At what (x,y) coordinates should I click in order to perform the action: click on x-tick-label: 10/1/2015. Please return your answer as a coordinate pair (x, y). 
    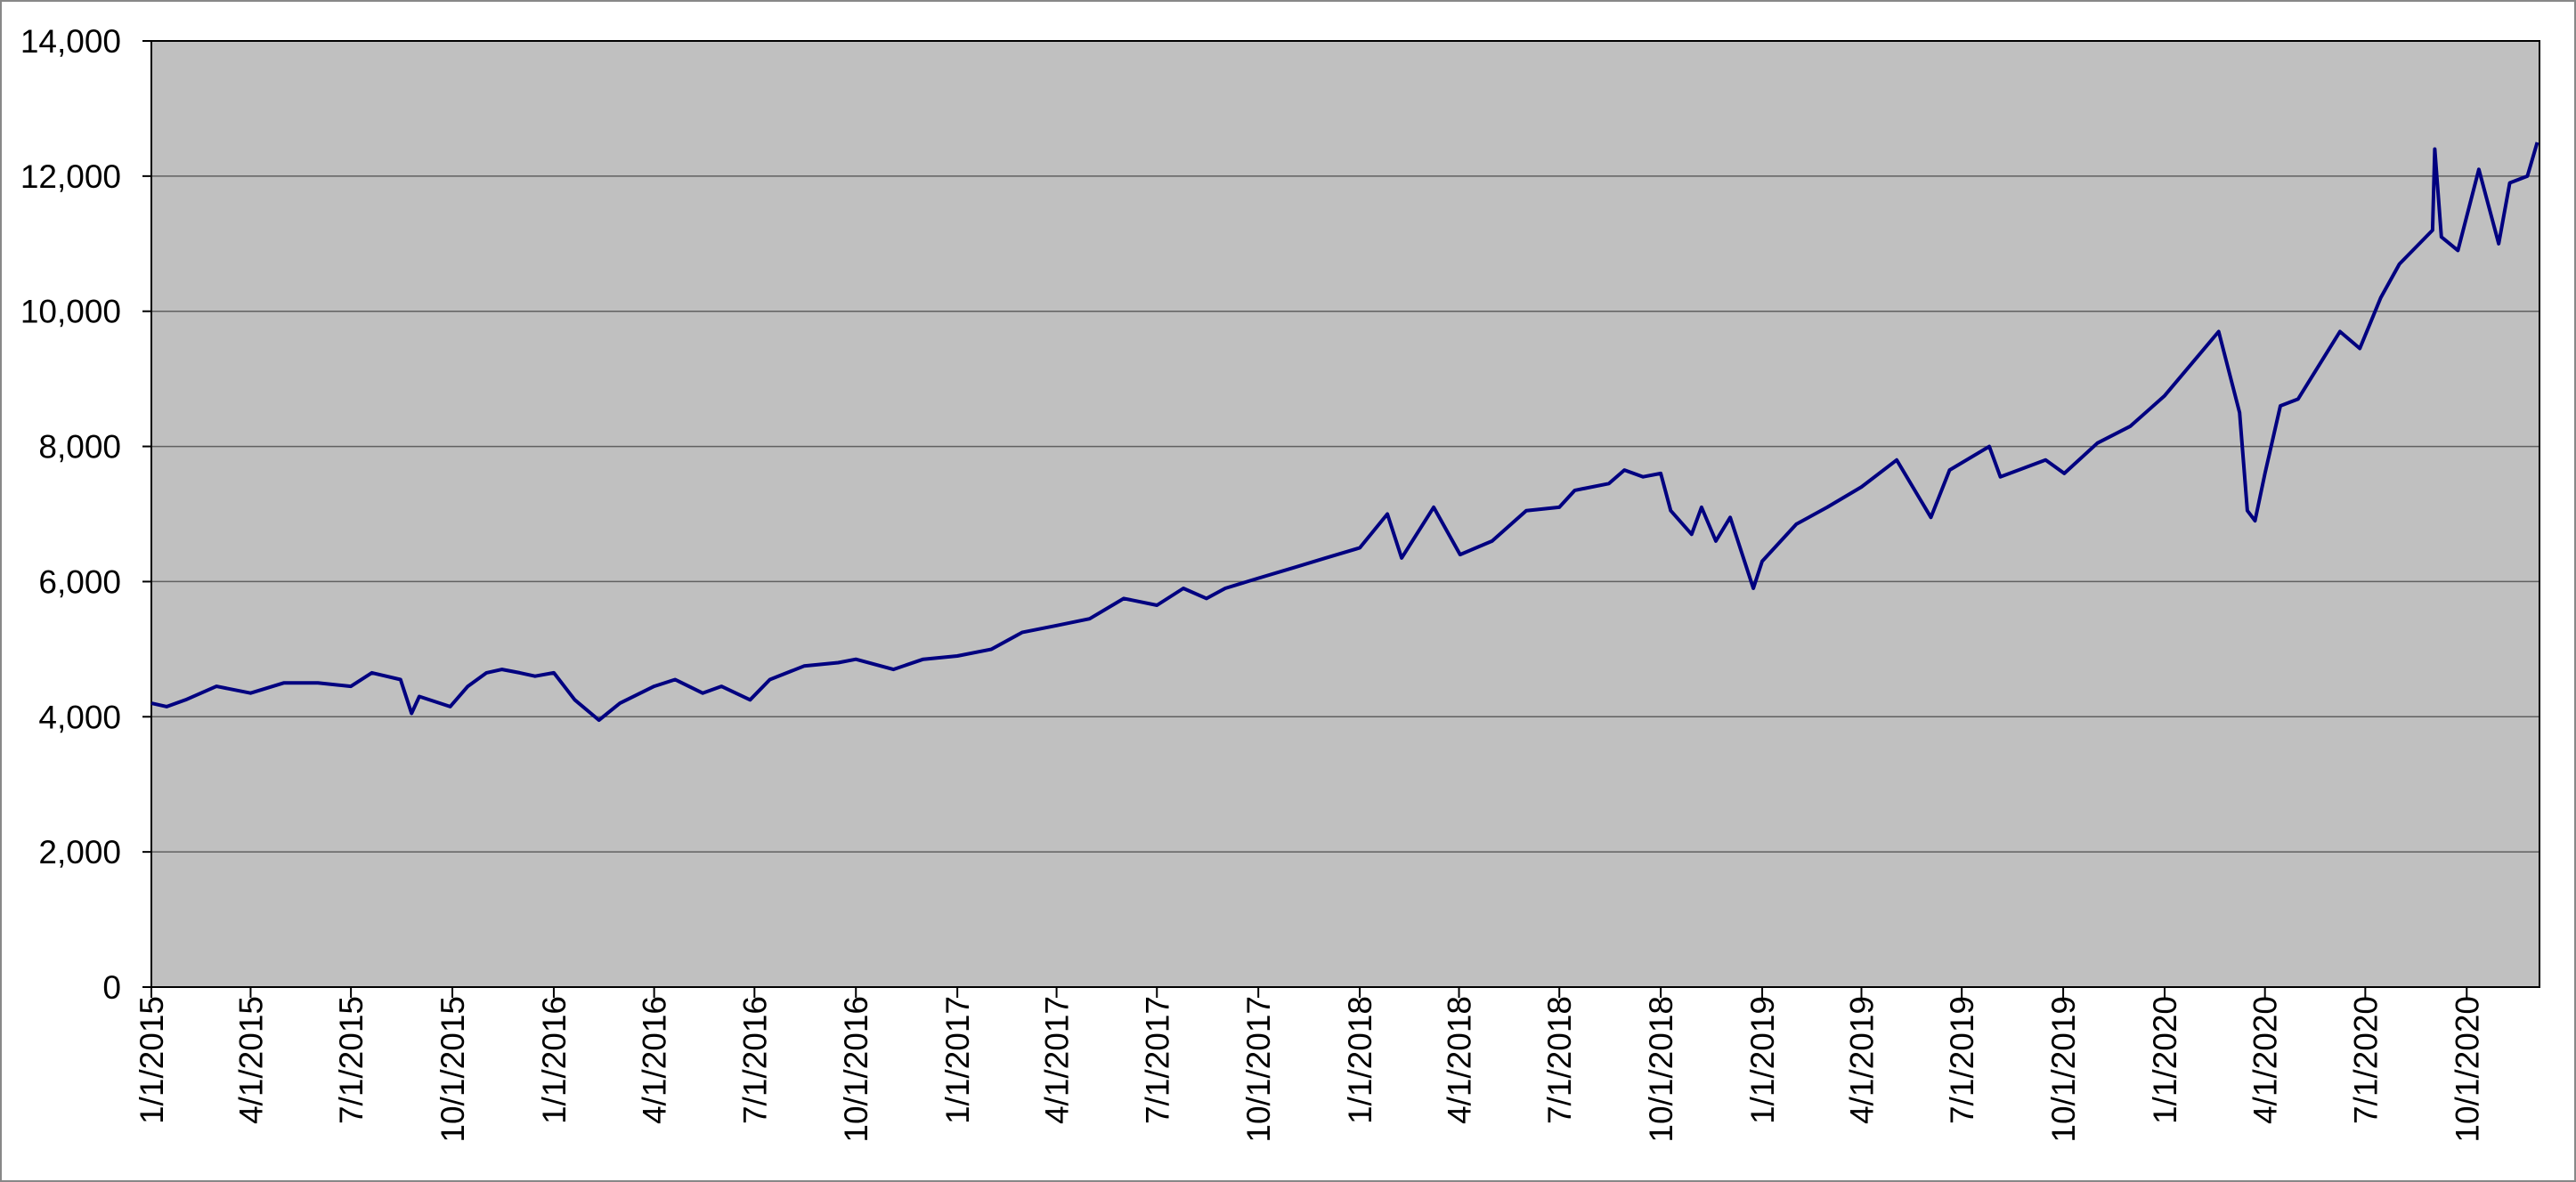
    Looking at the image, I should click on (453, 1069).